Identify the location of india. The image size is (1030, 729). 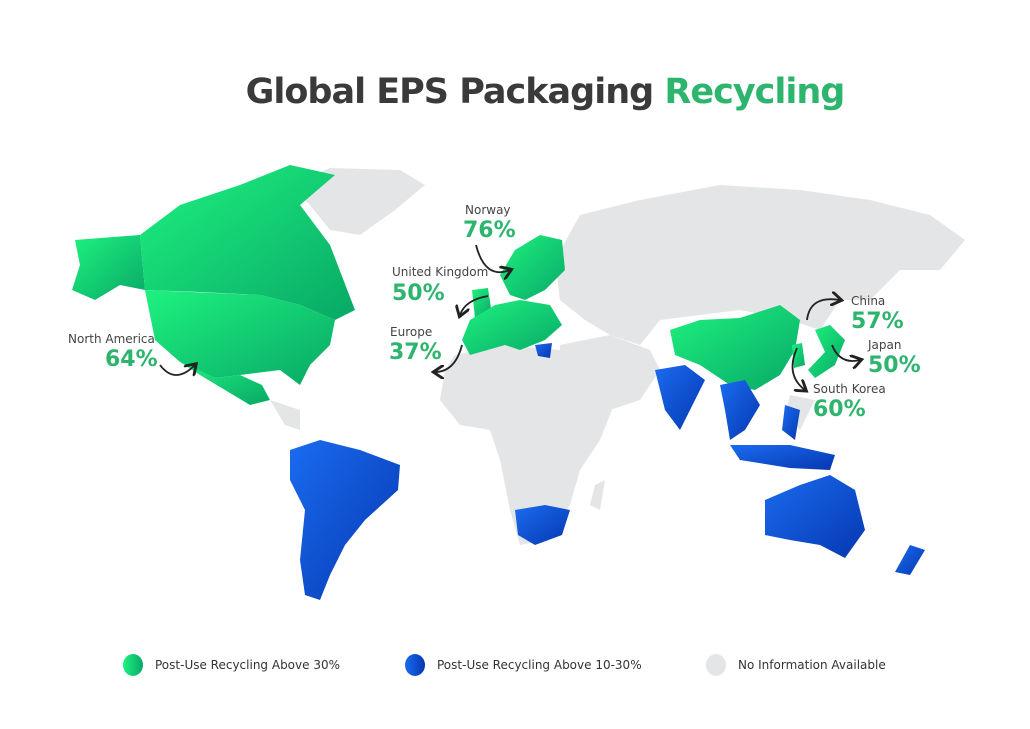
(680, 397).